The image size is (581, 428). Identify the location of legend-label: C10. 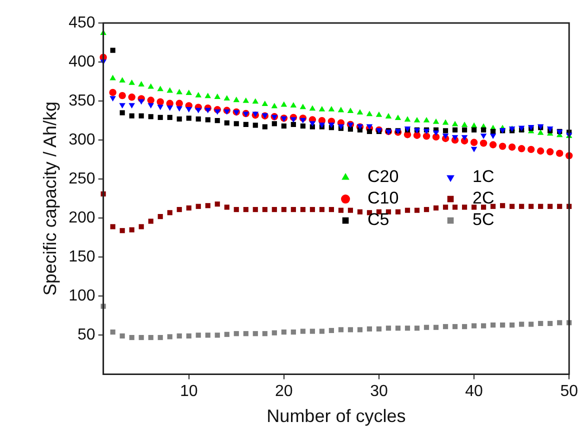
(383, 198).